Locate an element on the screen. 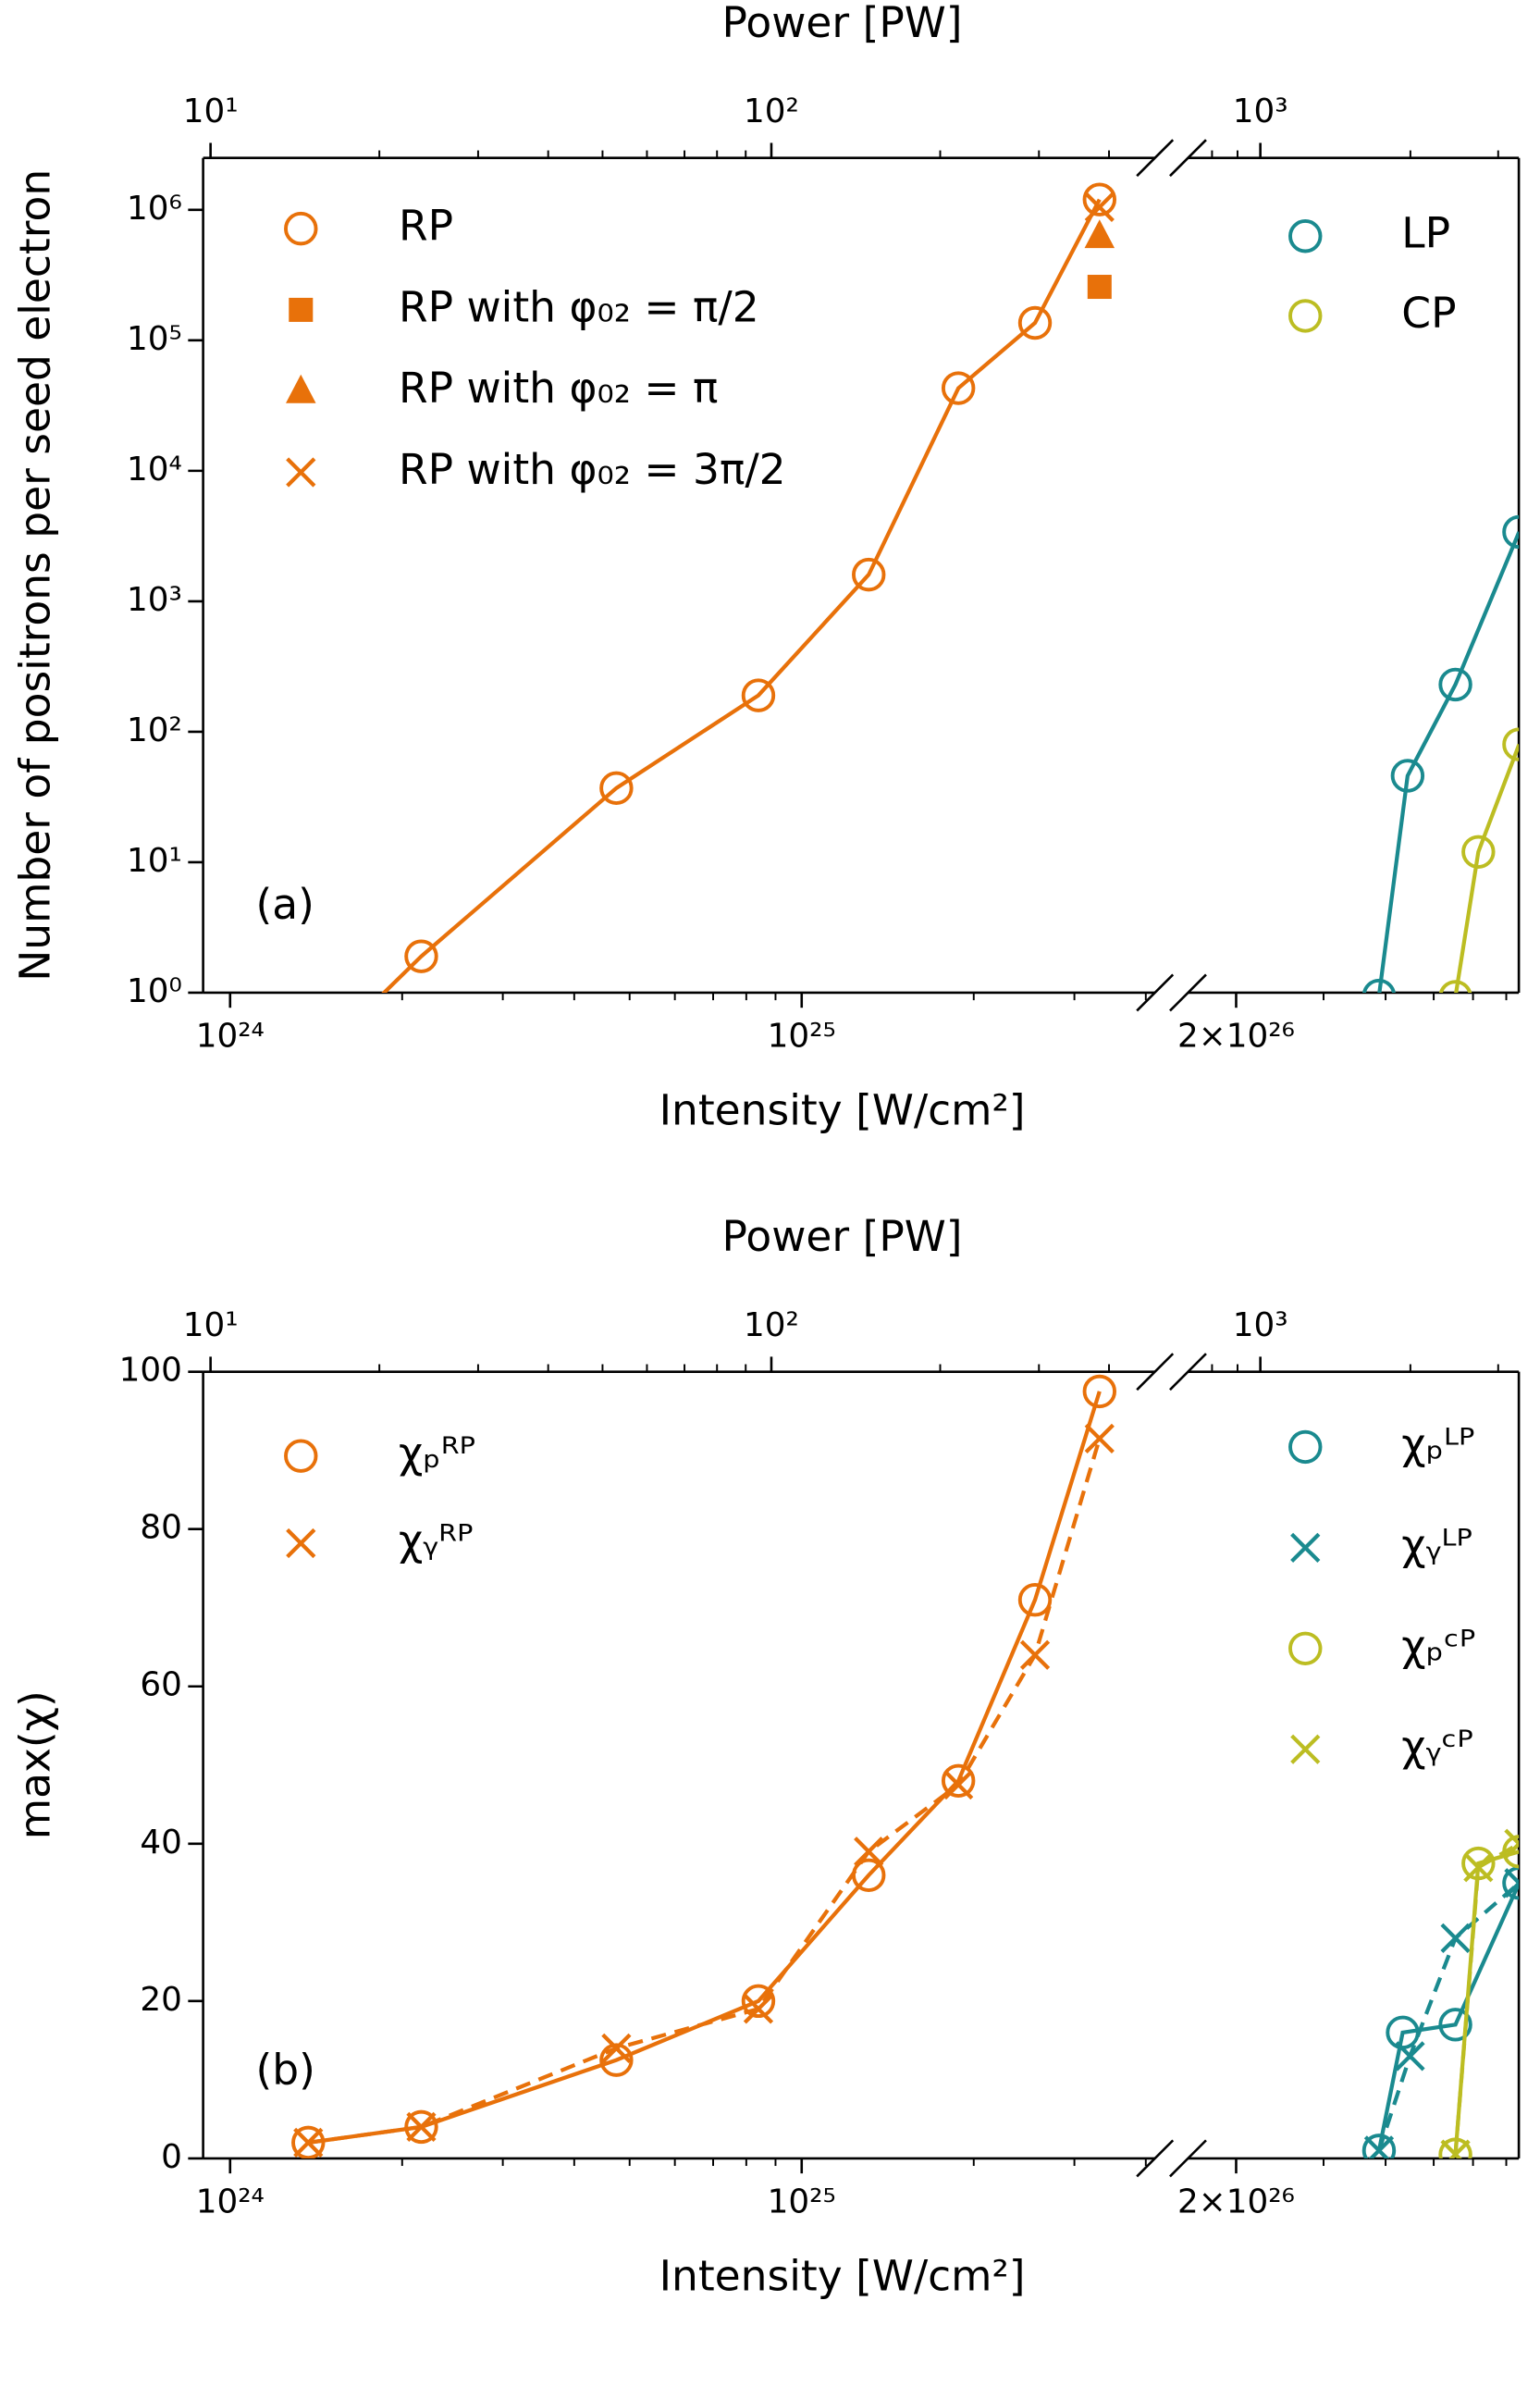 The height and width of the screenshot is (2387, 1540). legend-label: RP with φ₀₂ = π is located at coordinates (559, 388).